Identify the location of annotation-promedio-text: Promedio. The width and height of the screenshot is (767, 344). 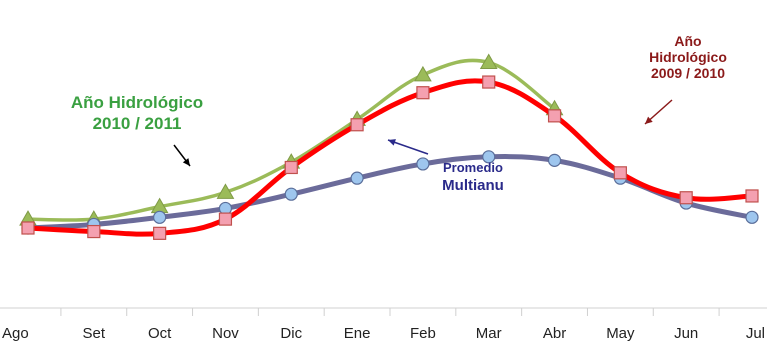
(473, 167).